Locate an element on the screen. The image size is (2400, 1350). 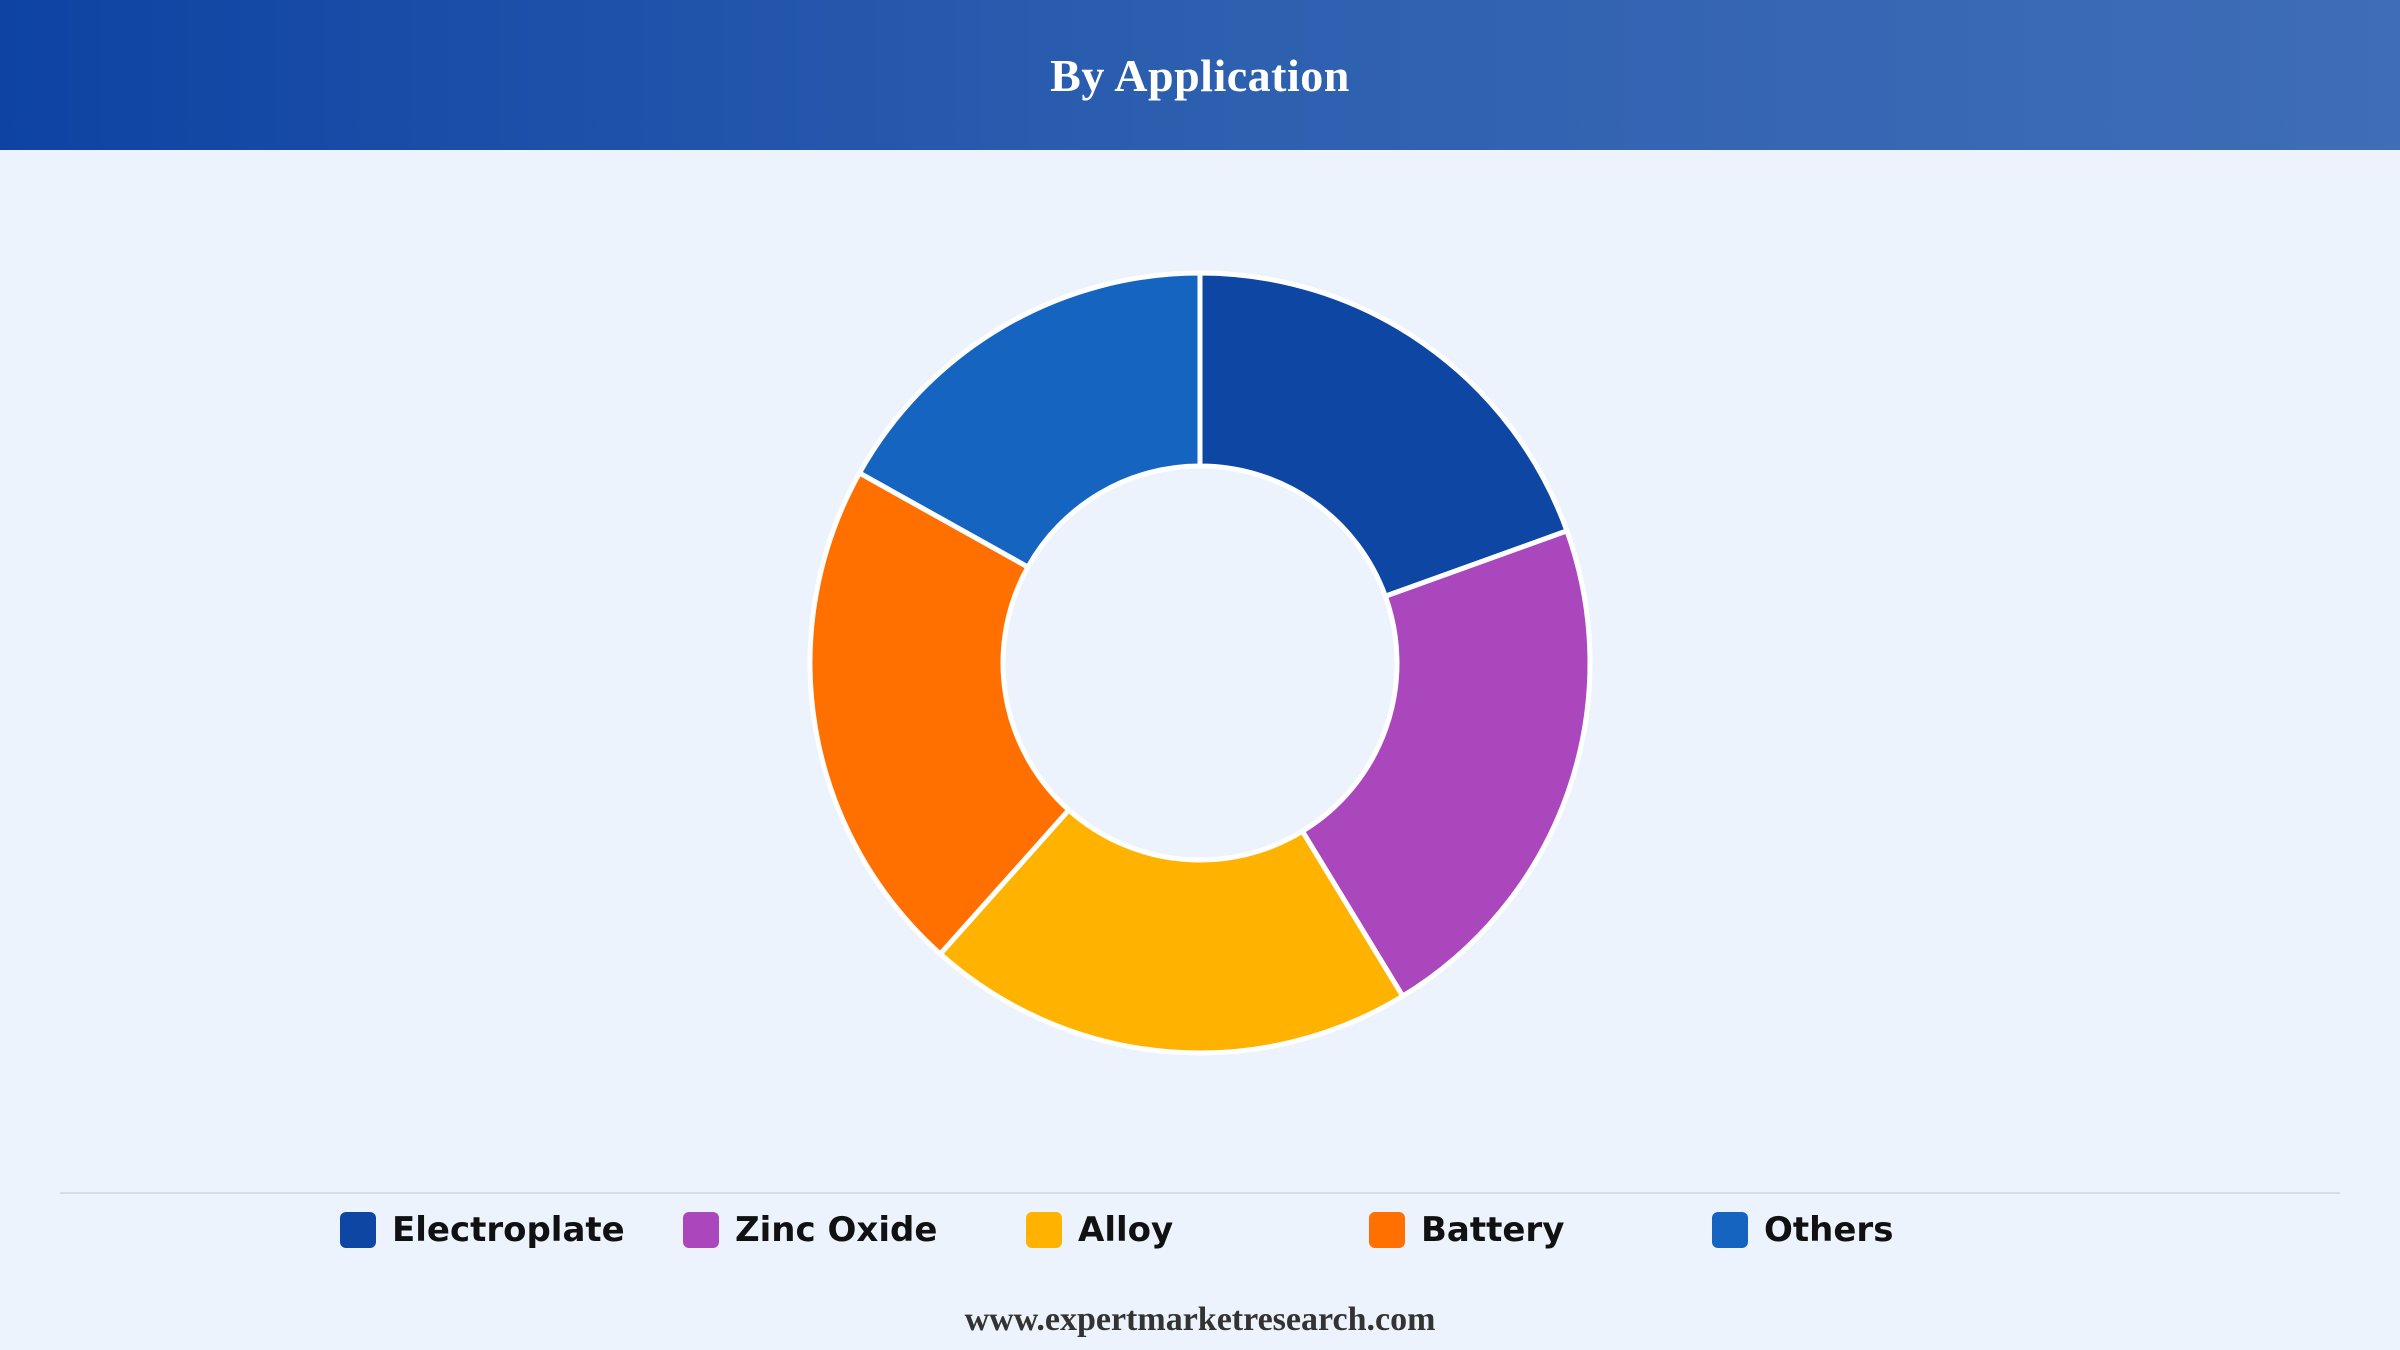
donut-slice-alloy is located at coordinates (1171, 931).